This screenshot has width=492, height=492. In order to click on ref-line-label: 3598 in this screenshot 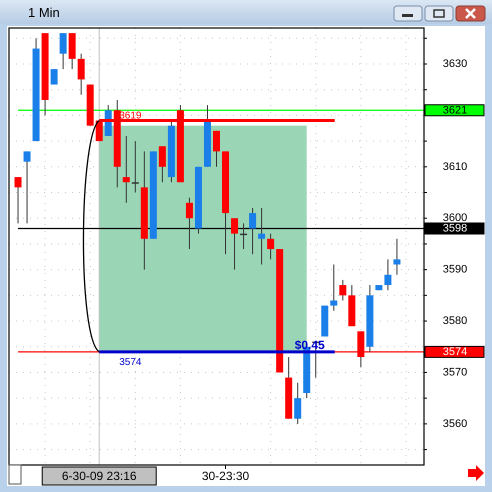, I will do `click(455, 228)`.